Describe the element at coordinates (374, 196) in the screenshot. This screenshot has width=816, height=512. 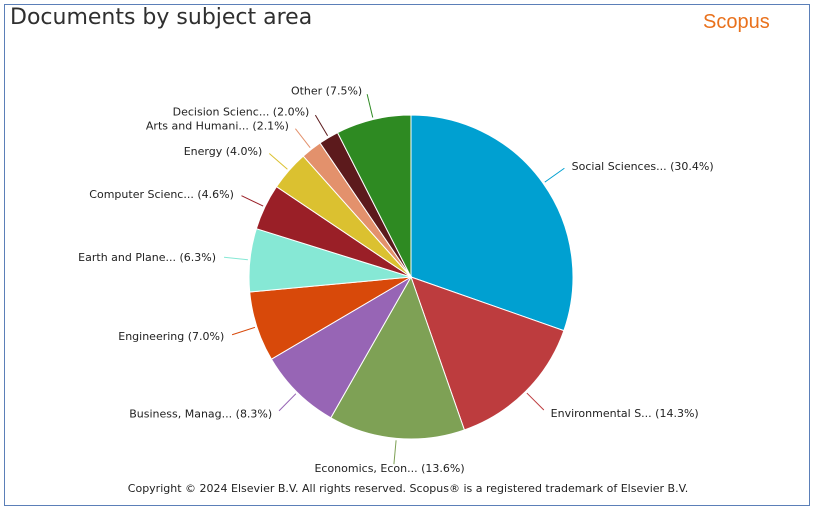
I see `pie-slice-other` at that location.